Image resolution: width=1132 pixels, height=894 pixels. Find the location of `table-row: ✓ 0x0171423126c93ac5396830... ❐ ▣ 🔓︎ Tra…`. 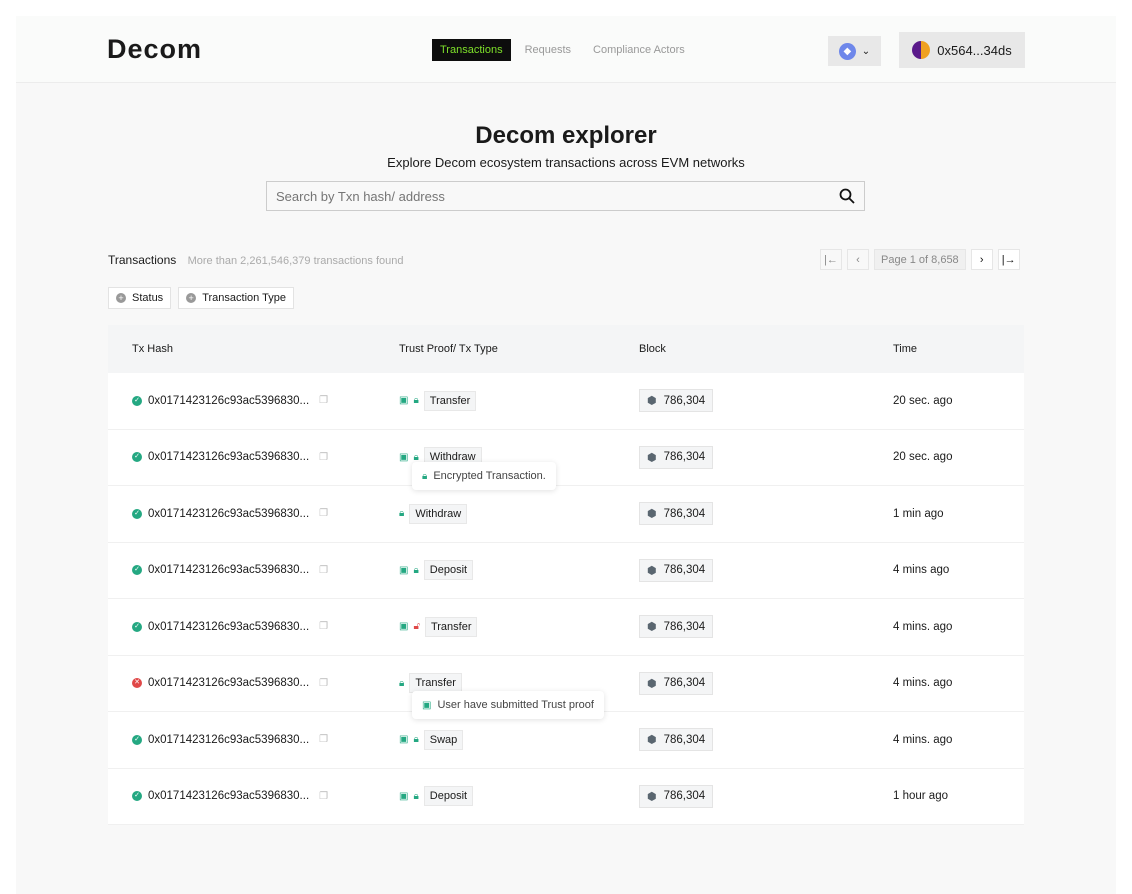

table-row: ✓ 0x0171423126c93ac5396830... ❐ ▣ 🔓︎ Tra… is located at coordinates (566, 627).